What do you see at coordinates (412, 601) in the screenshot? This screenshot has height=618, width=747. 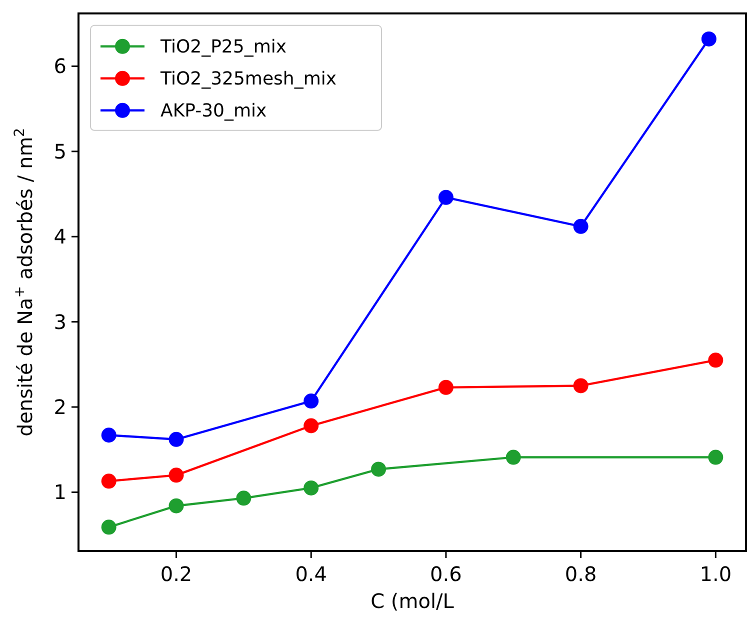 I see `x-axis-title: C (mol/L` at bounding box center [412, 601].